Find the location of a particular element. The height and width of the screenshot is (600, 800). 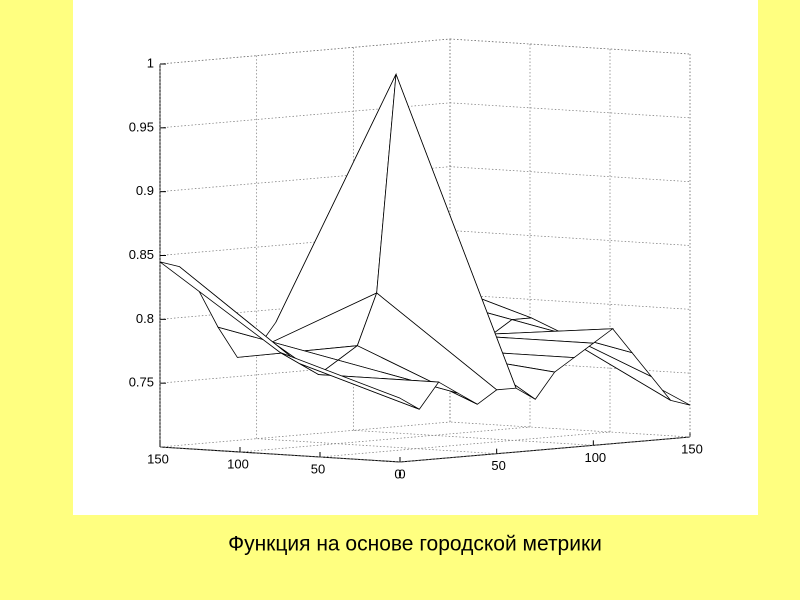

z-tick-label: 0.9 is located at coordinates (145, 190).